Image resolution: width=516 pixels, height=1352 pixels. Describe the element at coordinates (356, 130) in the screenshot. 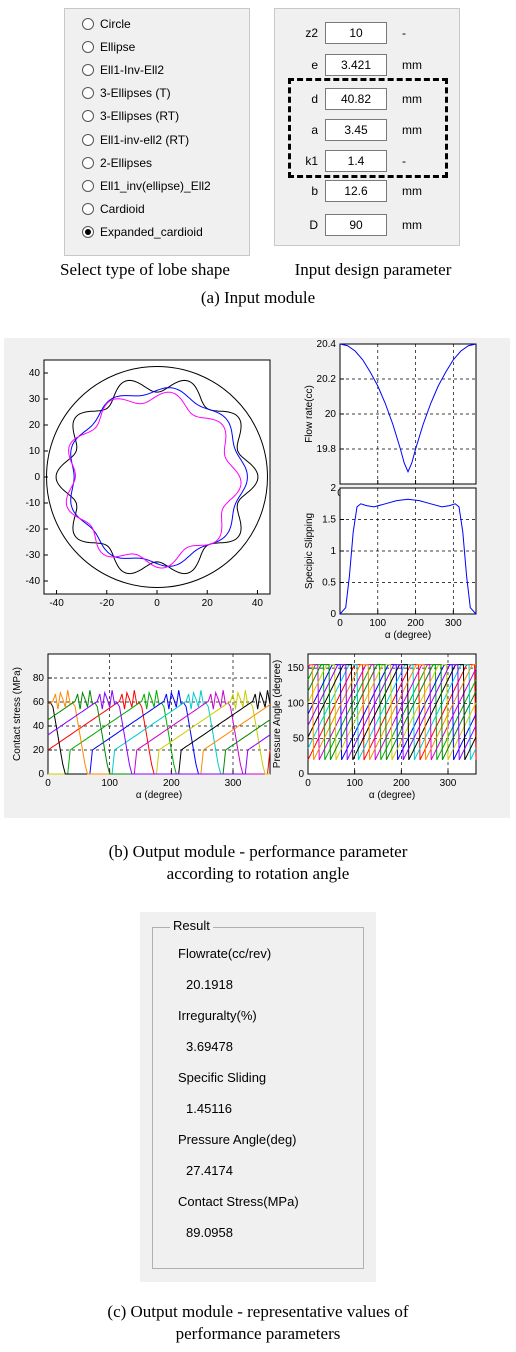

I see `param-input-a: 3.45` at that location.